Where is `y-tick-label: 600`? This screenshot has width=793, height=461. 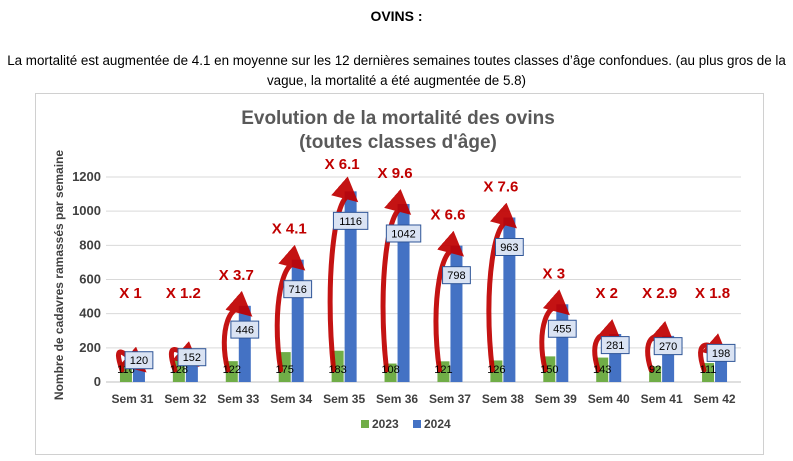 y-tick-label: 600 is located at coordinates (90, 279).